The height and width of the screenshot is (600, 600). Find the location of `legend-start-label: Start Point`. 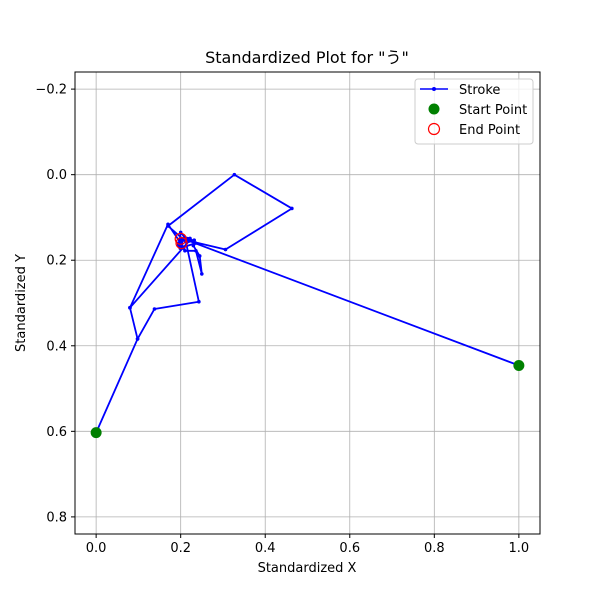

legend-start-label: Start Point is located at coordinates (493, 110).